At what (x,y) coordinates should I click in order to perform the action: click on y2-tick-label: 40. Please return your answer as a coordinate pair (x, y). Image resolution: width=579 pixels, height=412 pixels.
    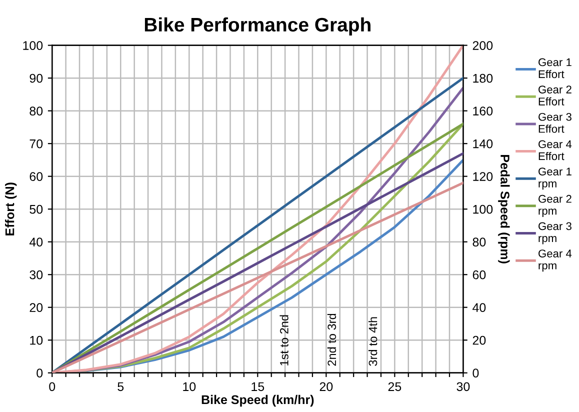
    Looking at the image, I should click on (479, 307).